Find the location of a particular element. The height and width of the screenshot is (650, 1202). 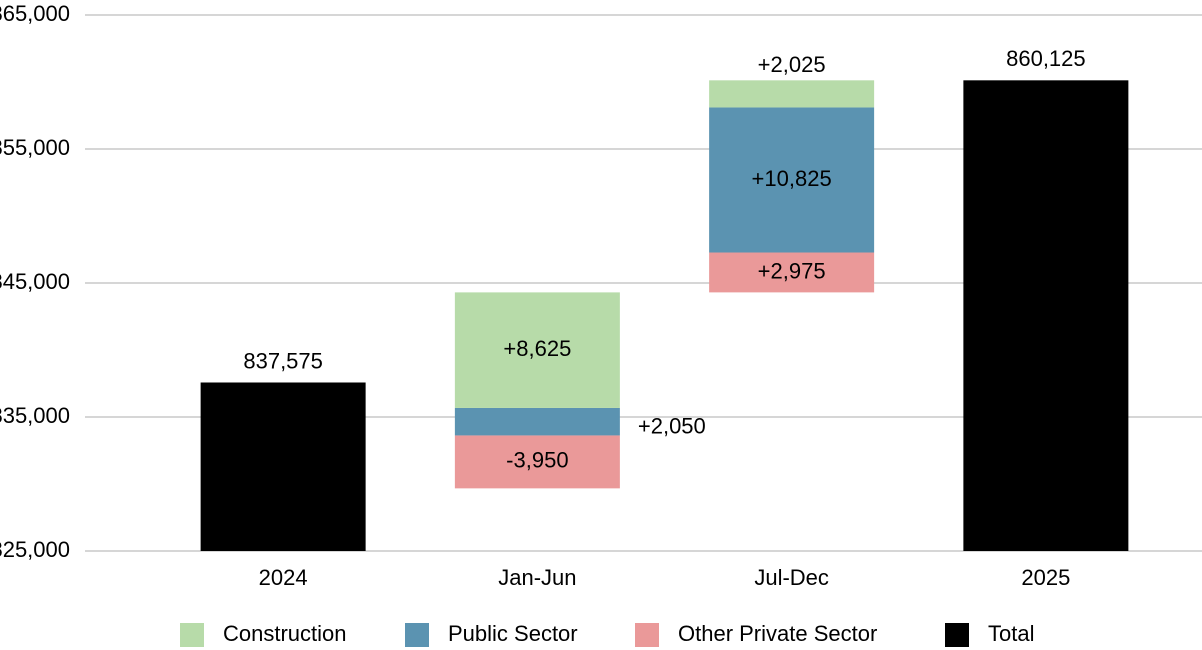

y-tick-label: 865,000 is located at coordinates (35, 13).